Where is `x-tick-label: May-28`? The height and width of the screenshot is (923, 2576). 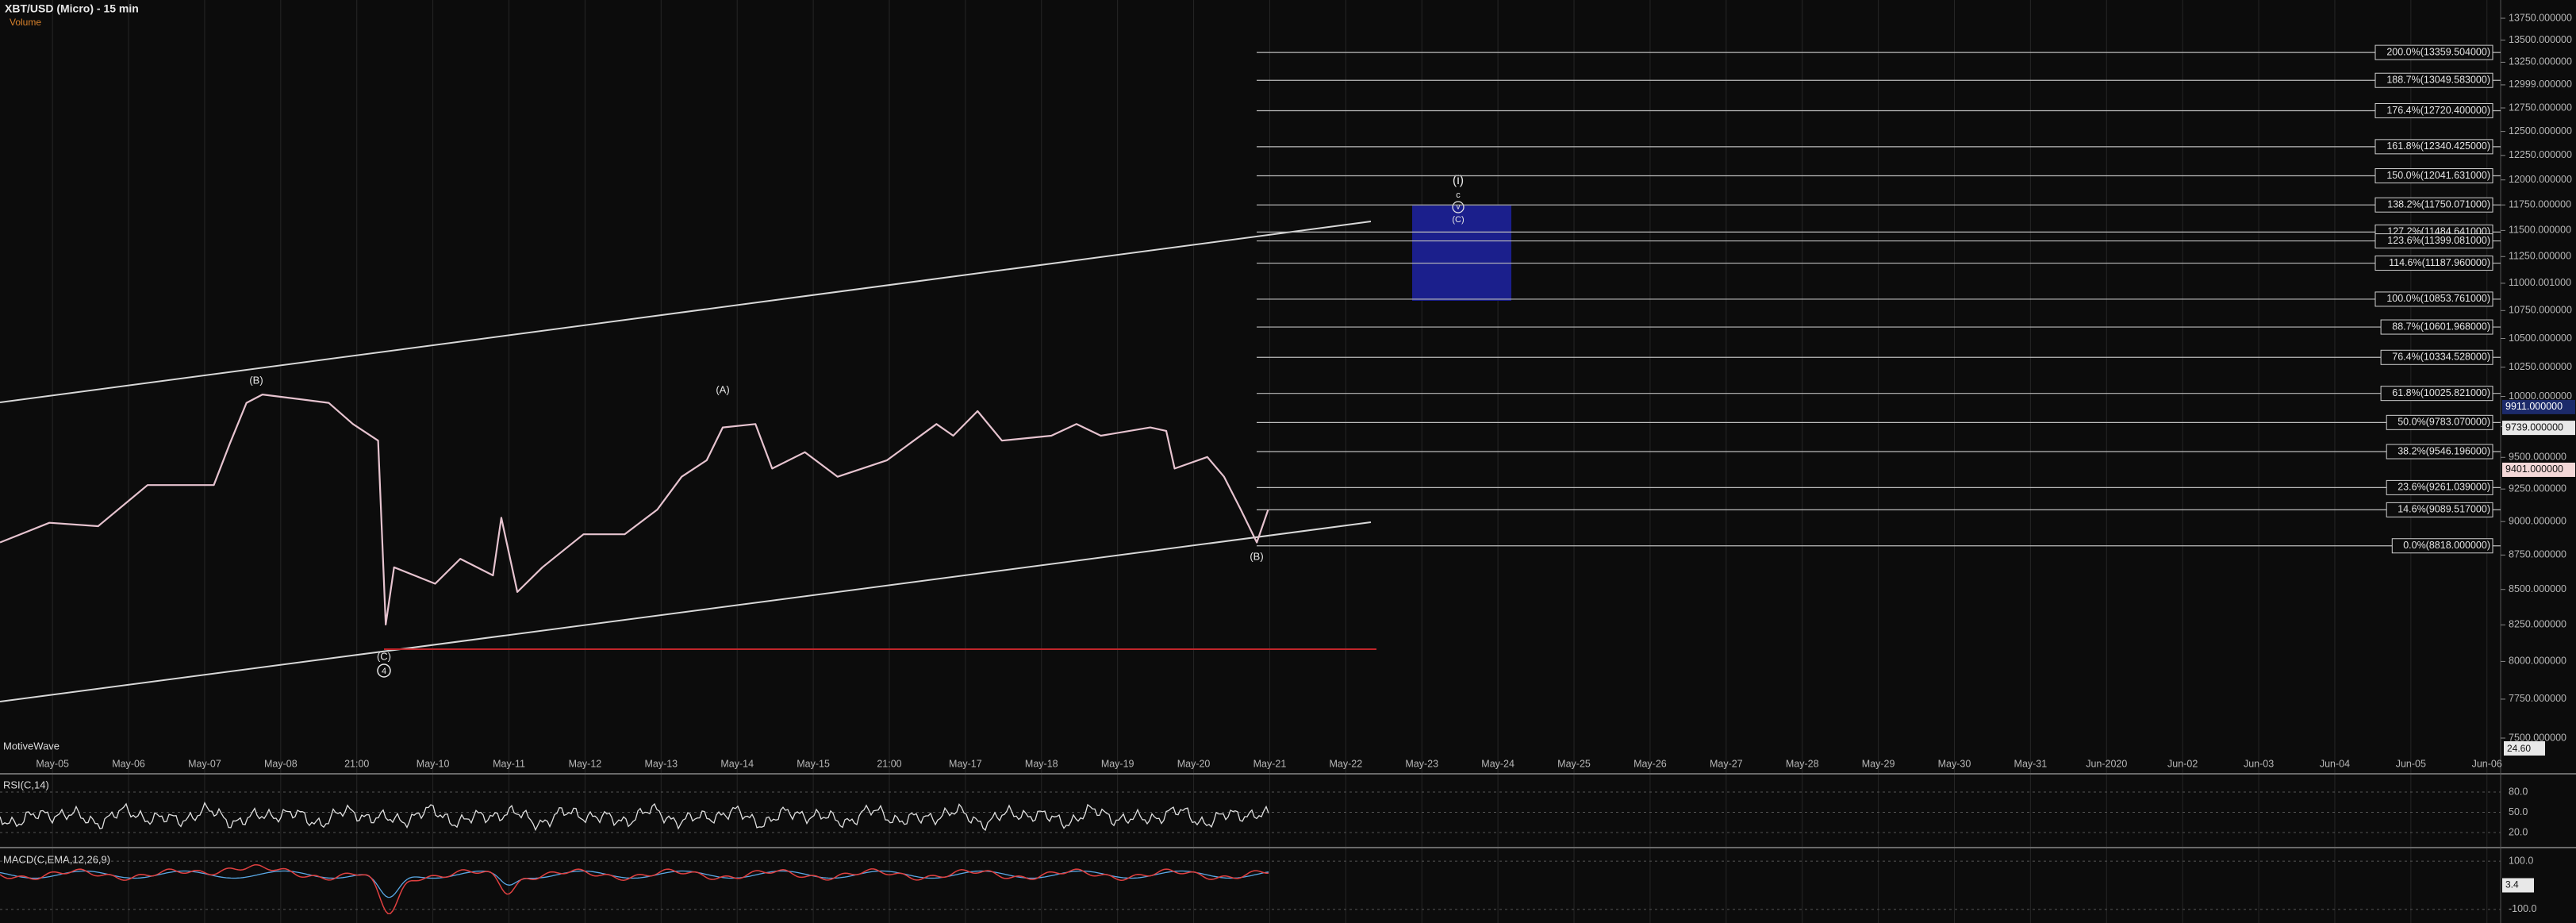
x-tick-label: May-28 is located at coordinates (1802, 763).